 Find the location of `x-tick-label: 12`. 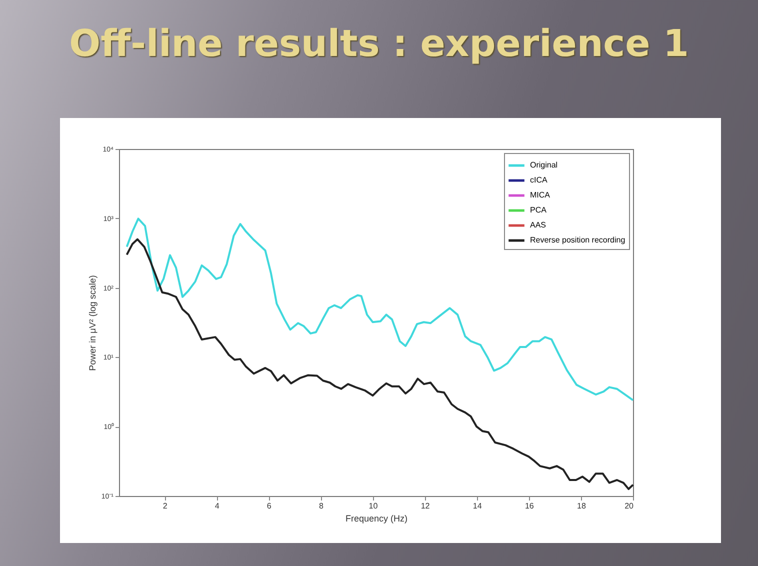

x-tick-label: 12 is located at coordinates (425, 506).